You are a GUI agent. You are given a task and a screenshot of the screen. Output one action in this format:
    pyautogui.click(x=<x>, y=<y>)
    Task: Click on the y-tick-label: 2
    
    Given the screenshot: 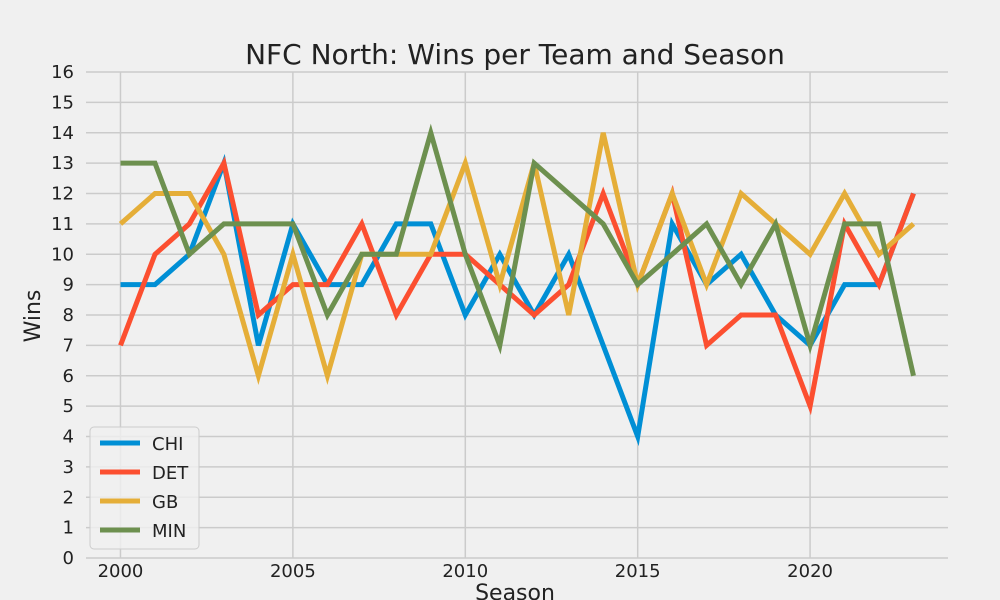 What is the action you would take?
    pyautogui.click(x=68, y=497)
    